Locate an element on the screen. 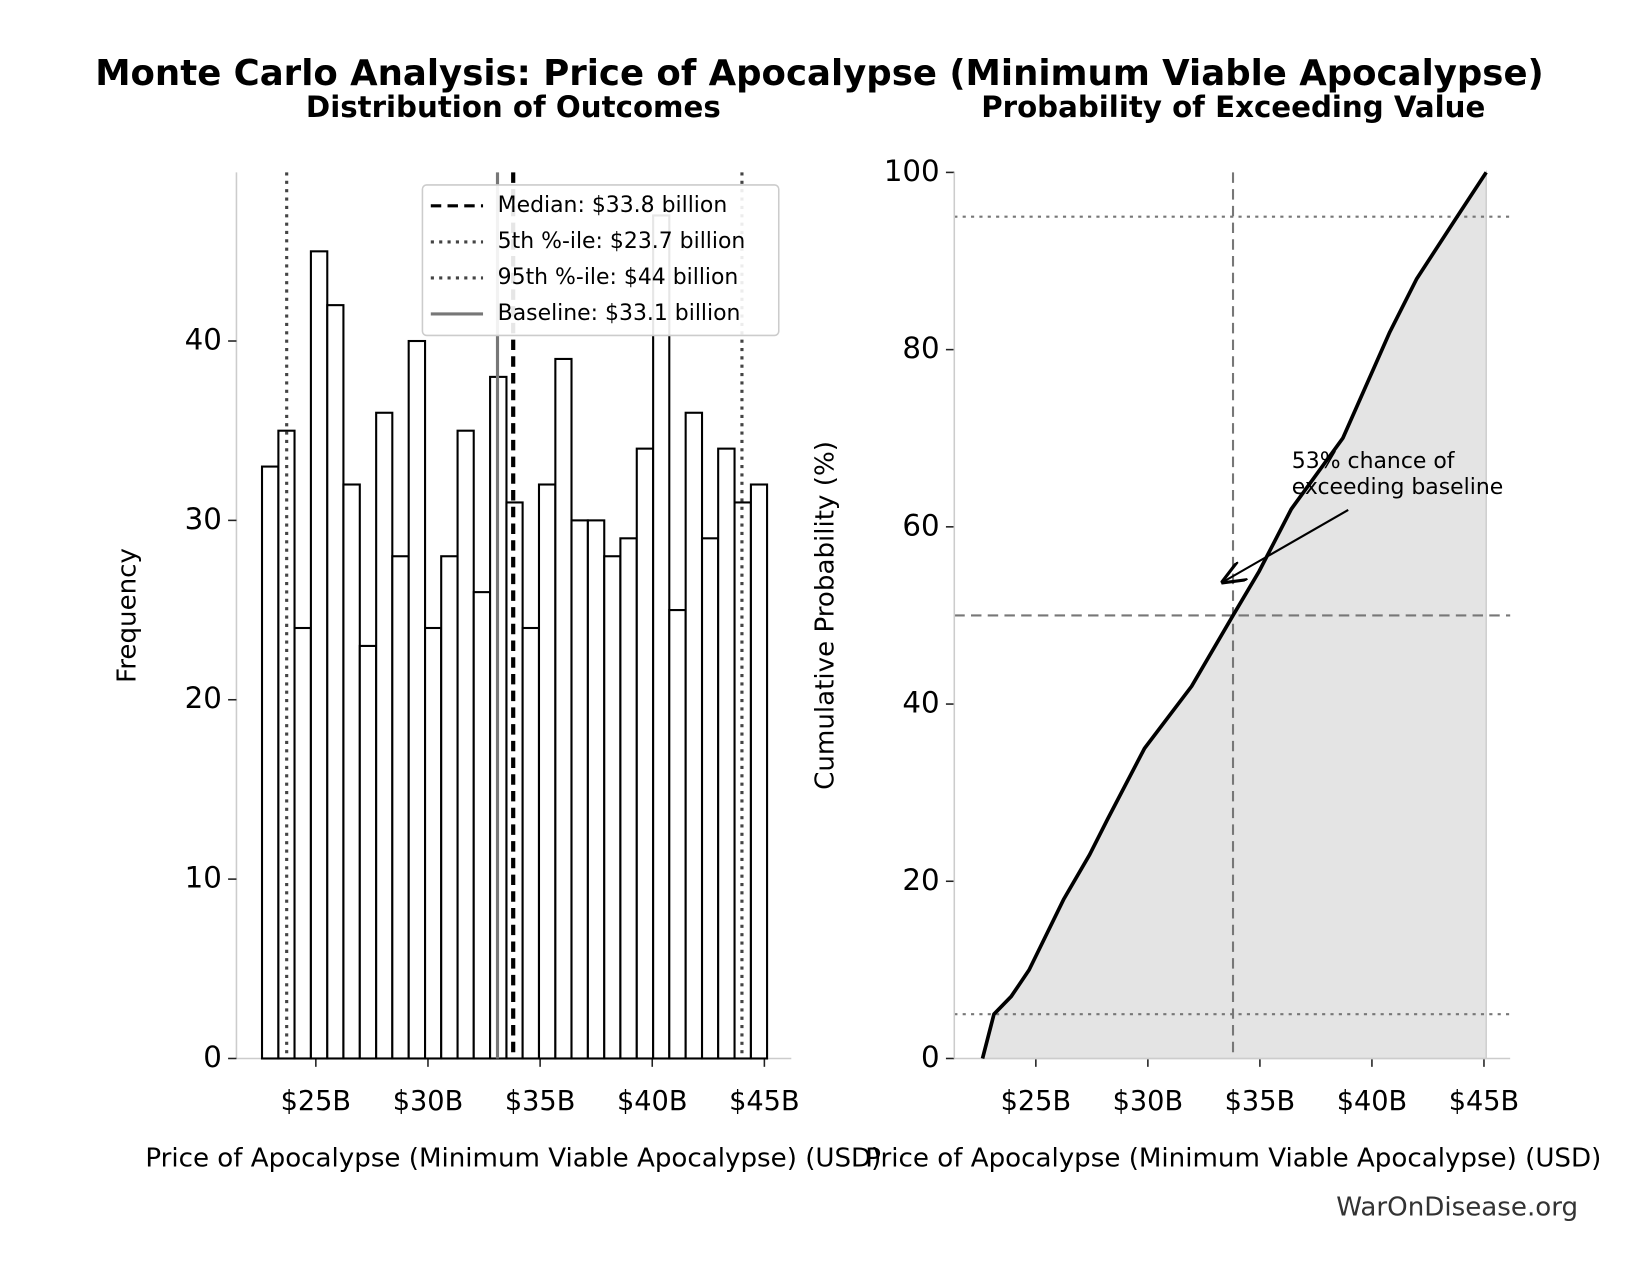  y-tick-label: 30 is located at coordinates (203, 519).